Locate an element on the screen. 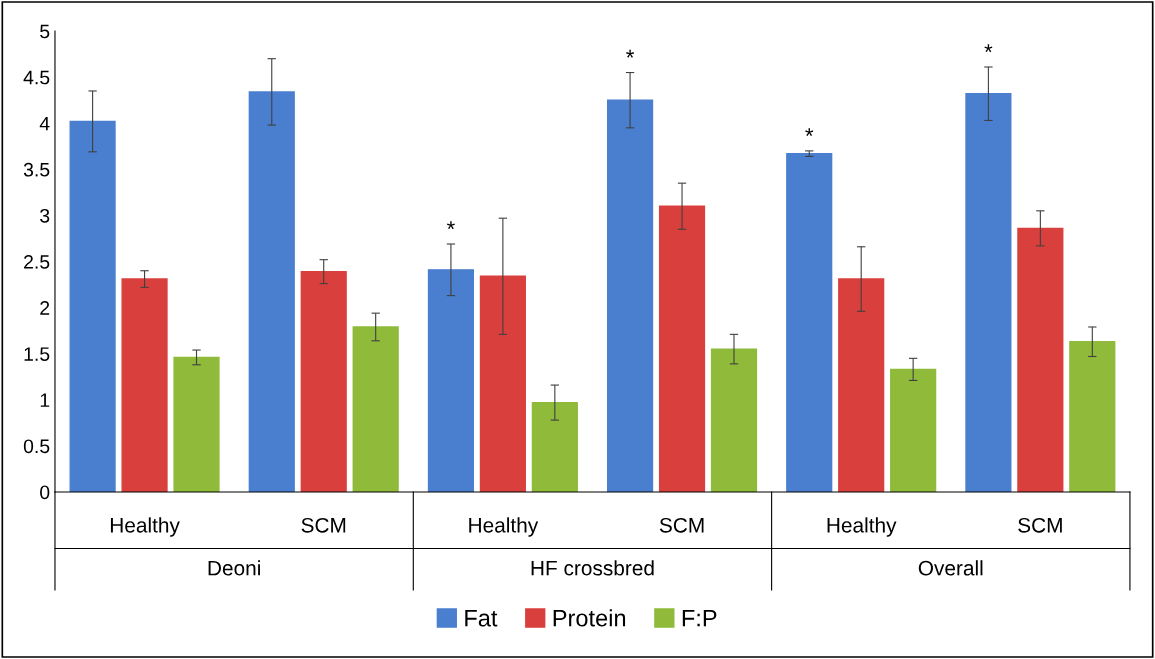 Image resolution: width=1155 pixels, height=659 pixels. y-tick-label: 1.5 is located at coordinates (37, 354).